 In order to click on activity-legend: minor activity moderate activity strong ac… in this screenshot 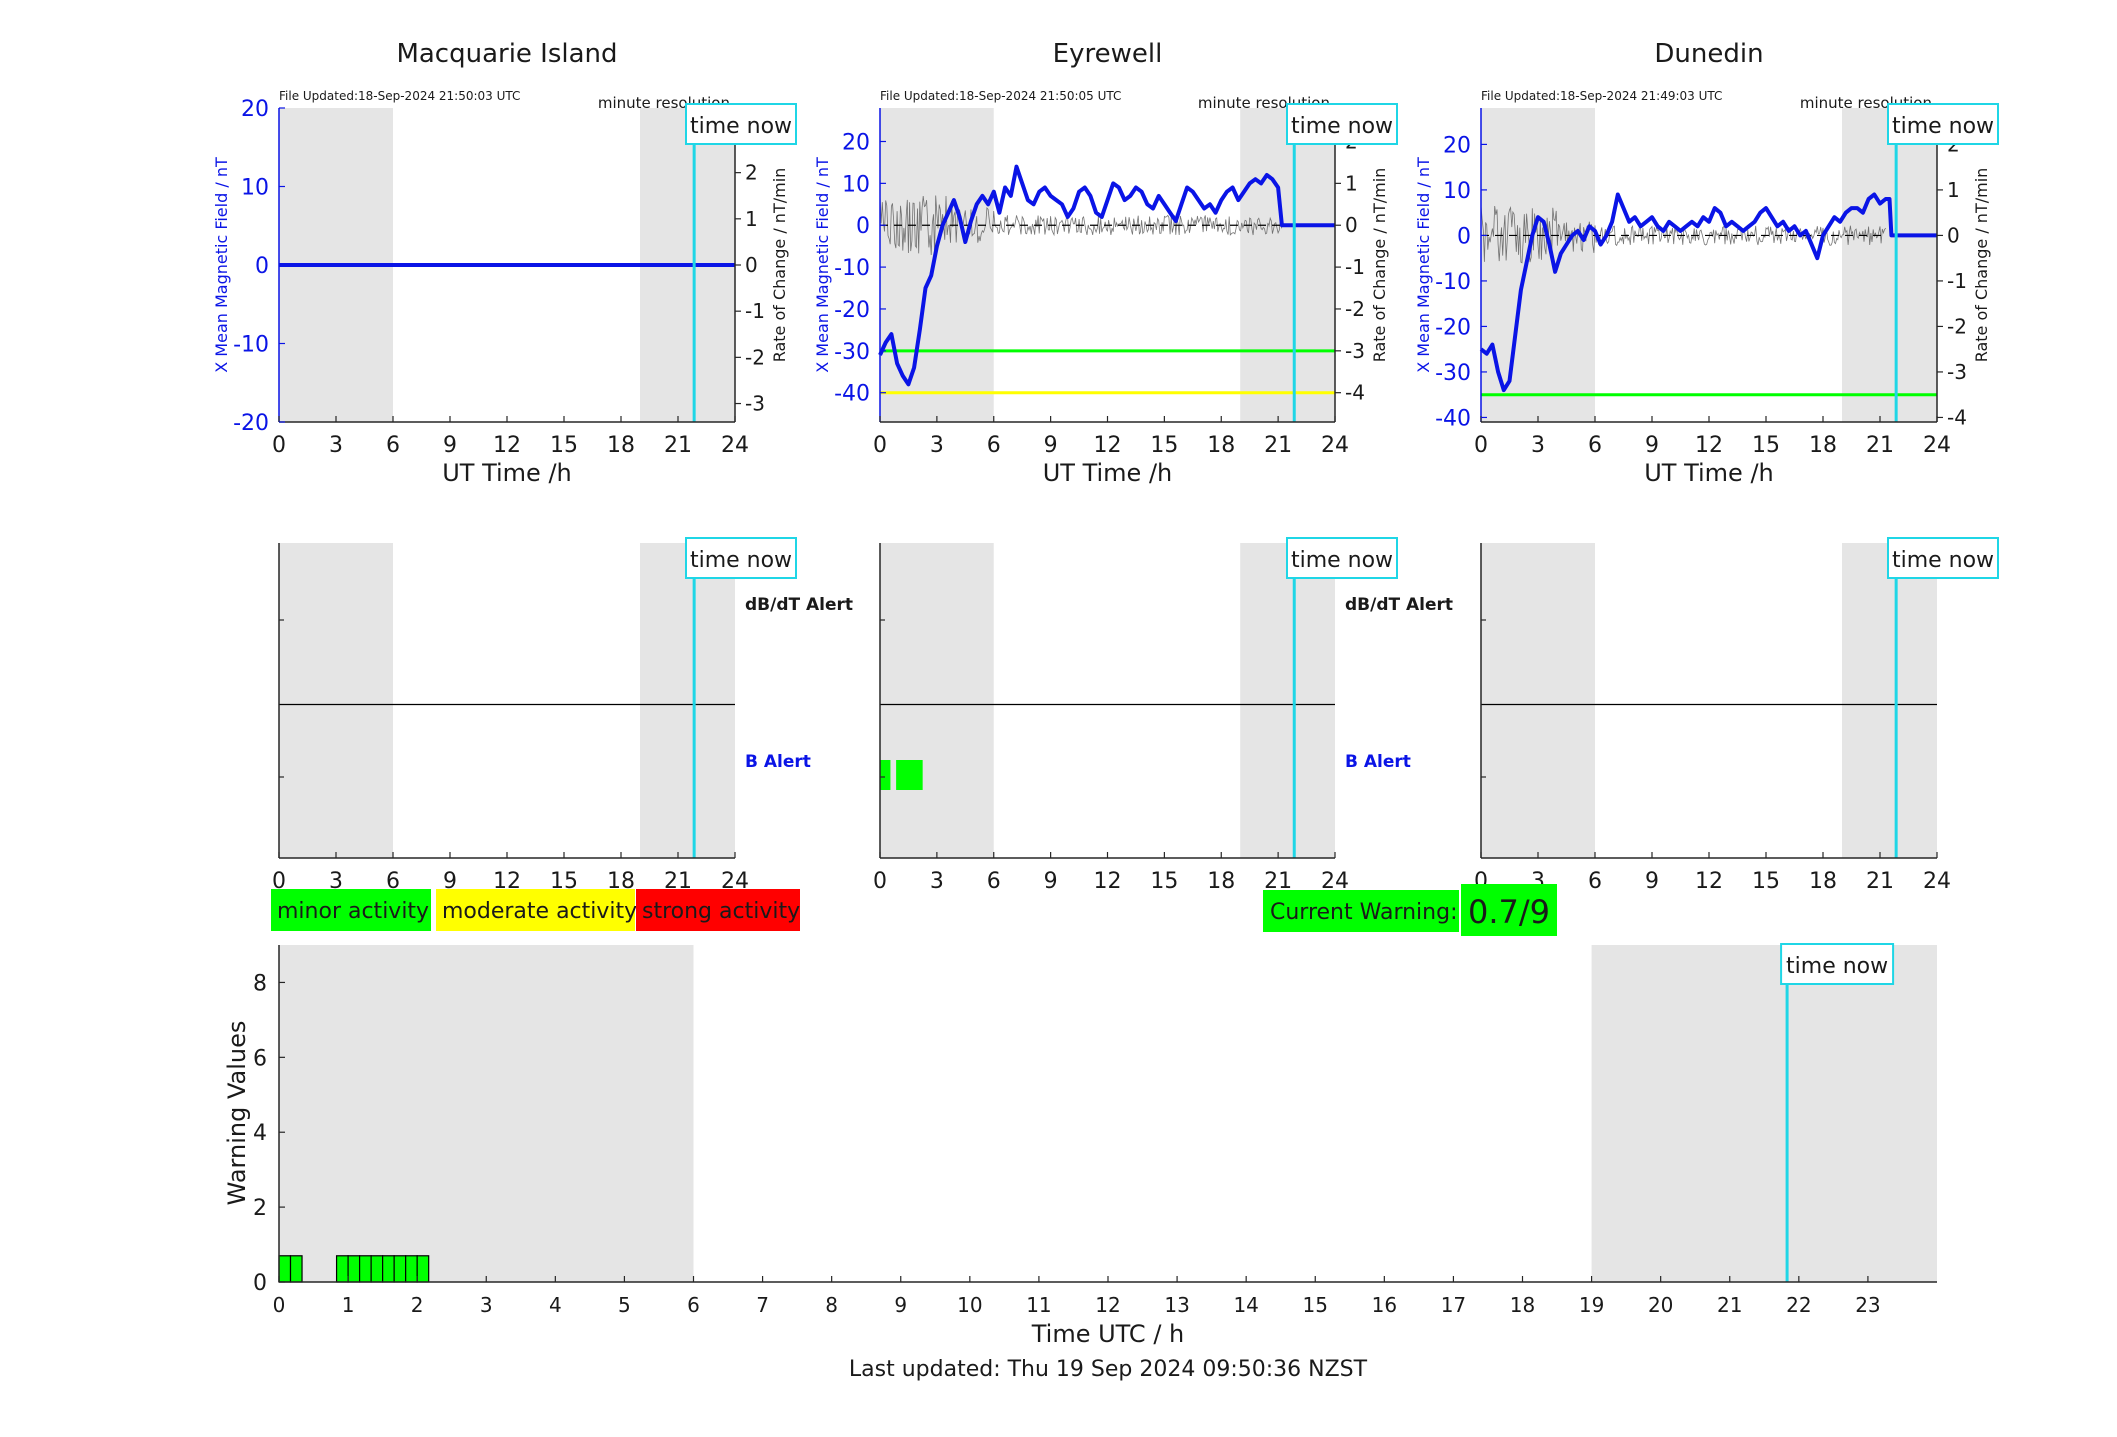, I will do `click(535, 910)`.